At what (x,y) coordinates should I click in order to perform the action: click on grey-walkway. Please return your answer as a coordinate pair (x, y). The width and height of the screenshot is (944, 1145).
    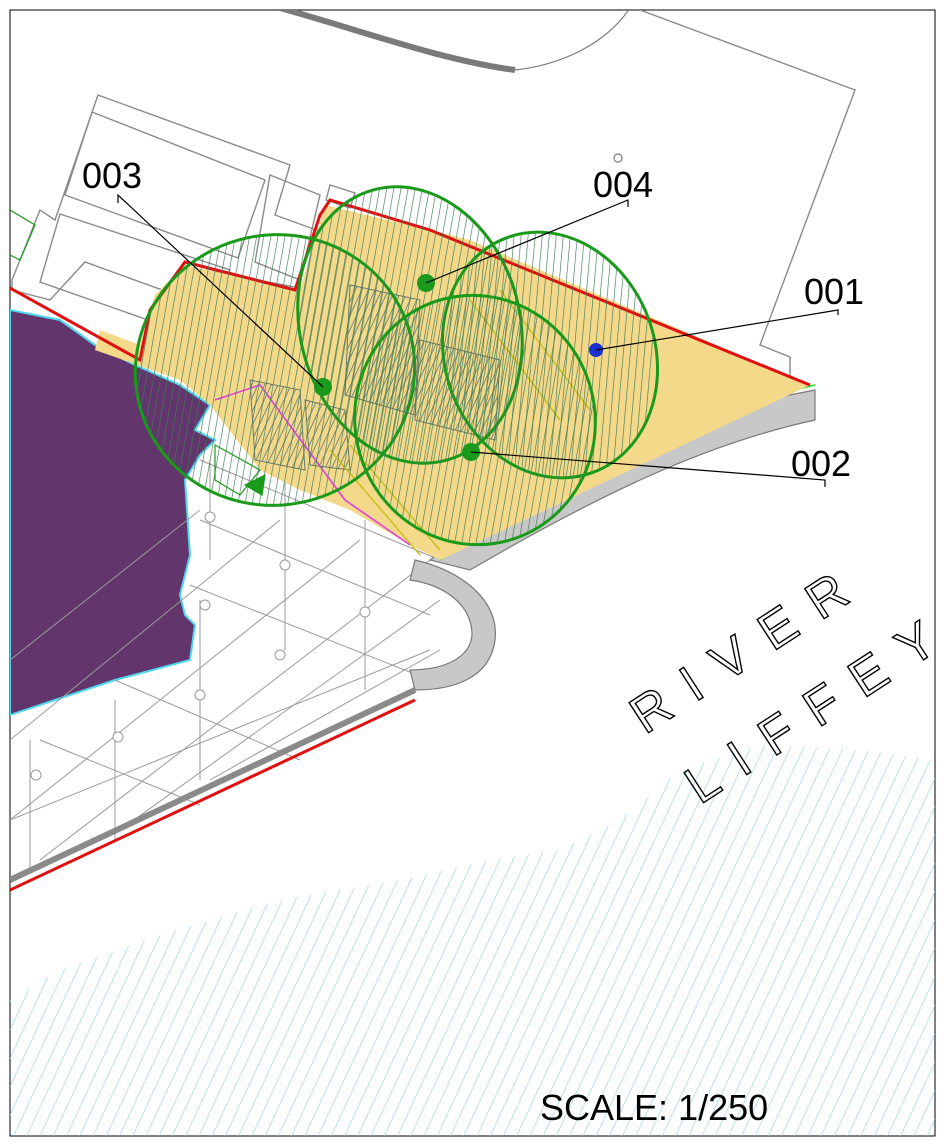
    Looking at the image, I should click on (452, 625).